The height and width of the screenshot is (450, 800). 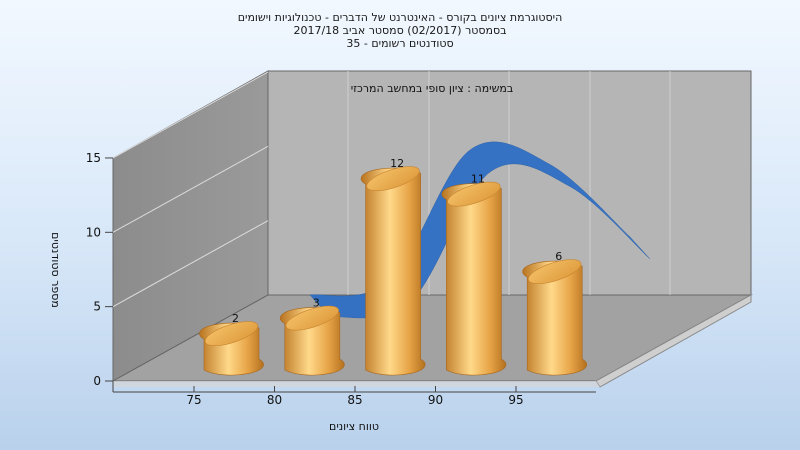 What do you see at coordinates (515, 400) in the screenshot?
I see `x-tick-label: 95` at bounding box center [515, 400].